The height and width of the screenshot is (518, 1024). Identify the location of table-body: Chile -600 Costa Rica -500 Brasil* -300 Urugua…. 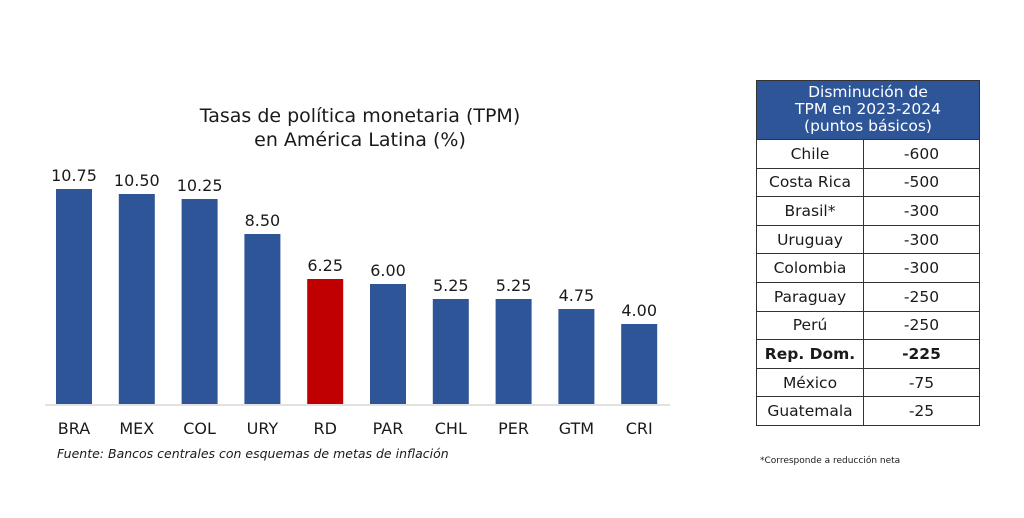
(868, 282).